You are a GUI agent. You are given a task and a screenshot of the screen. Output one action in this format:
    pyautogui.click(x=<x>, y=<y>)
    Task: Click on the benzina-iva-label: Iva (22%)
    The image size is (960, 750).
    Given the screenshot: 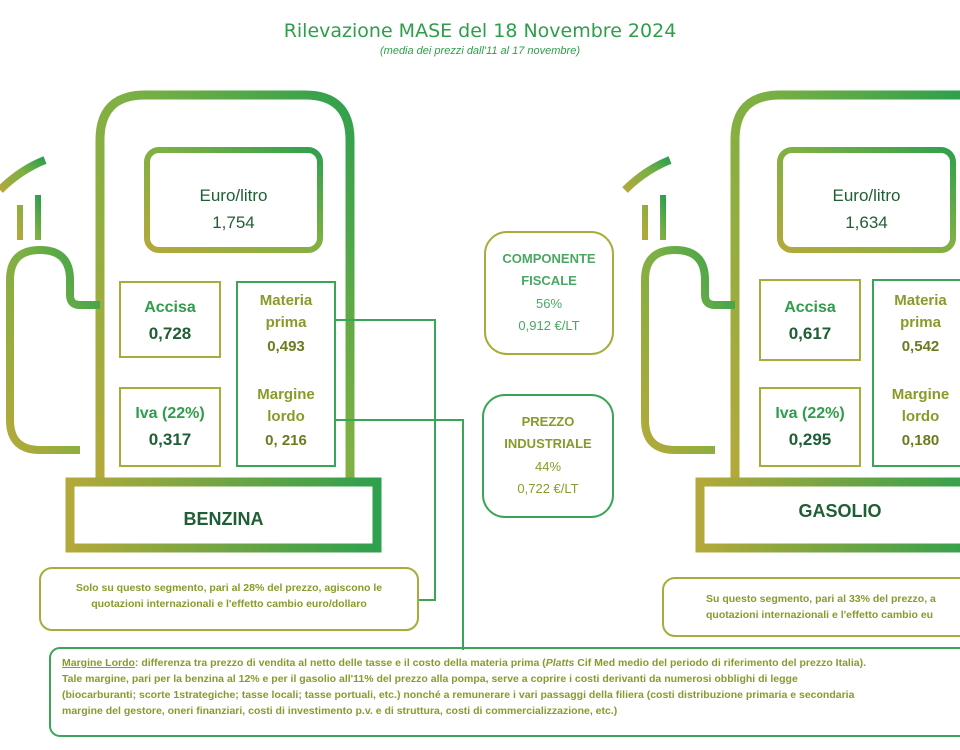 What is the action you would take?
    pyautogui.click(x=170, y=413)
    